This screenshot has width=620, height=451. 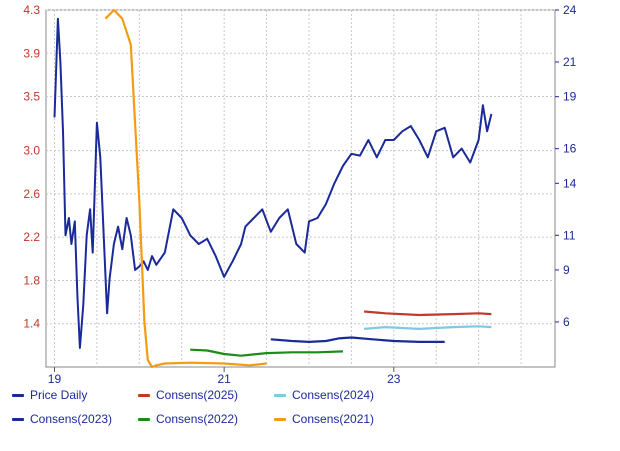 I want to click on right-tick-label: 14, so click(x=570, y=183).